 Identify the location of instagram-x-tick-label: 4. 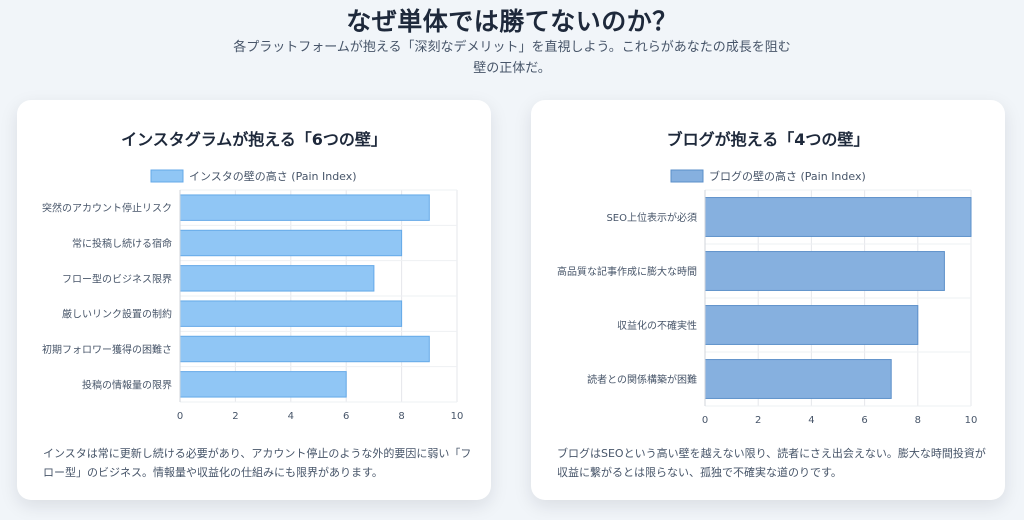
(291, 416).